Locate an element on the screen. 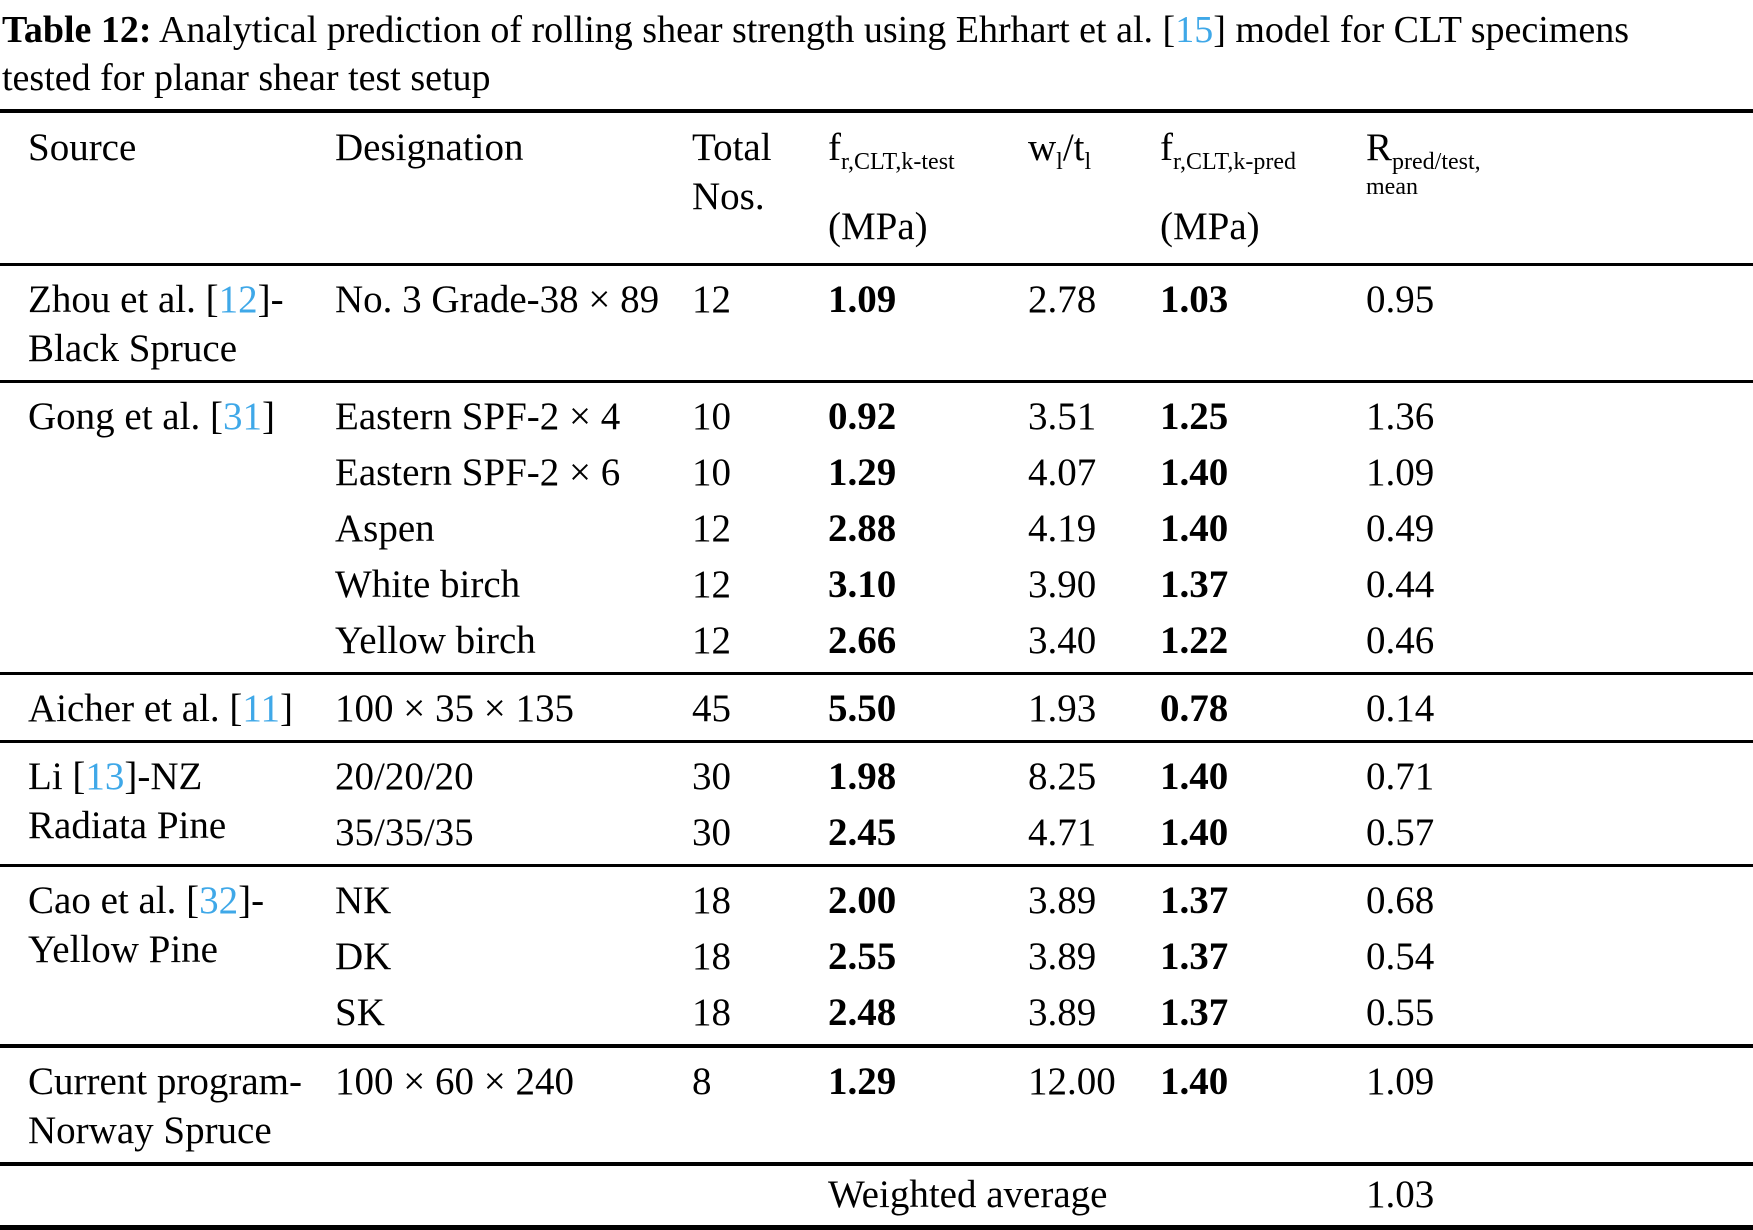  col-header-total-nos: Total Nos. is located at coordinates (732, 172).